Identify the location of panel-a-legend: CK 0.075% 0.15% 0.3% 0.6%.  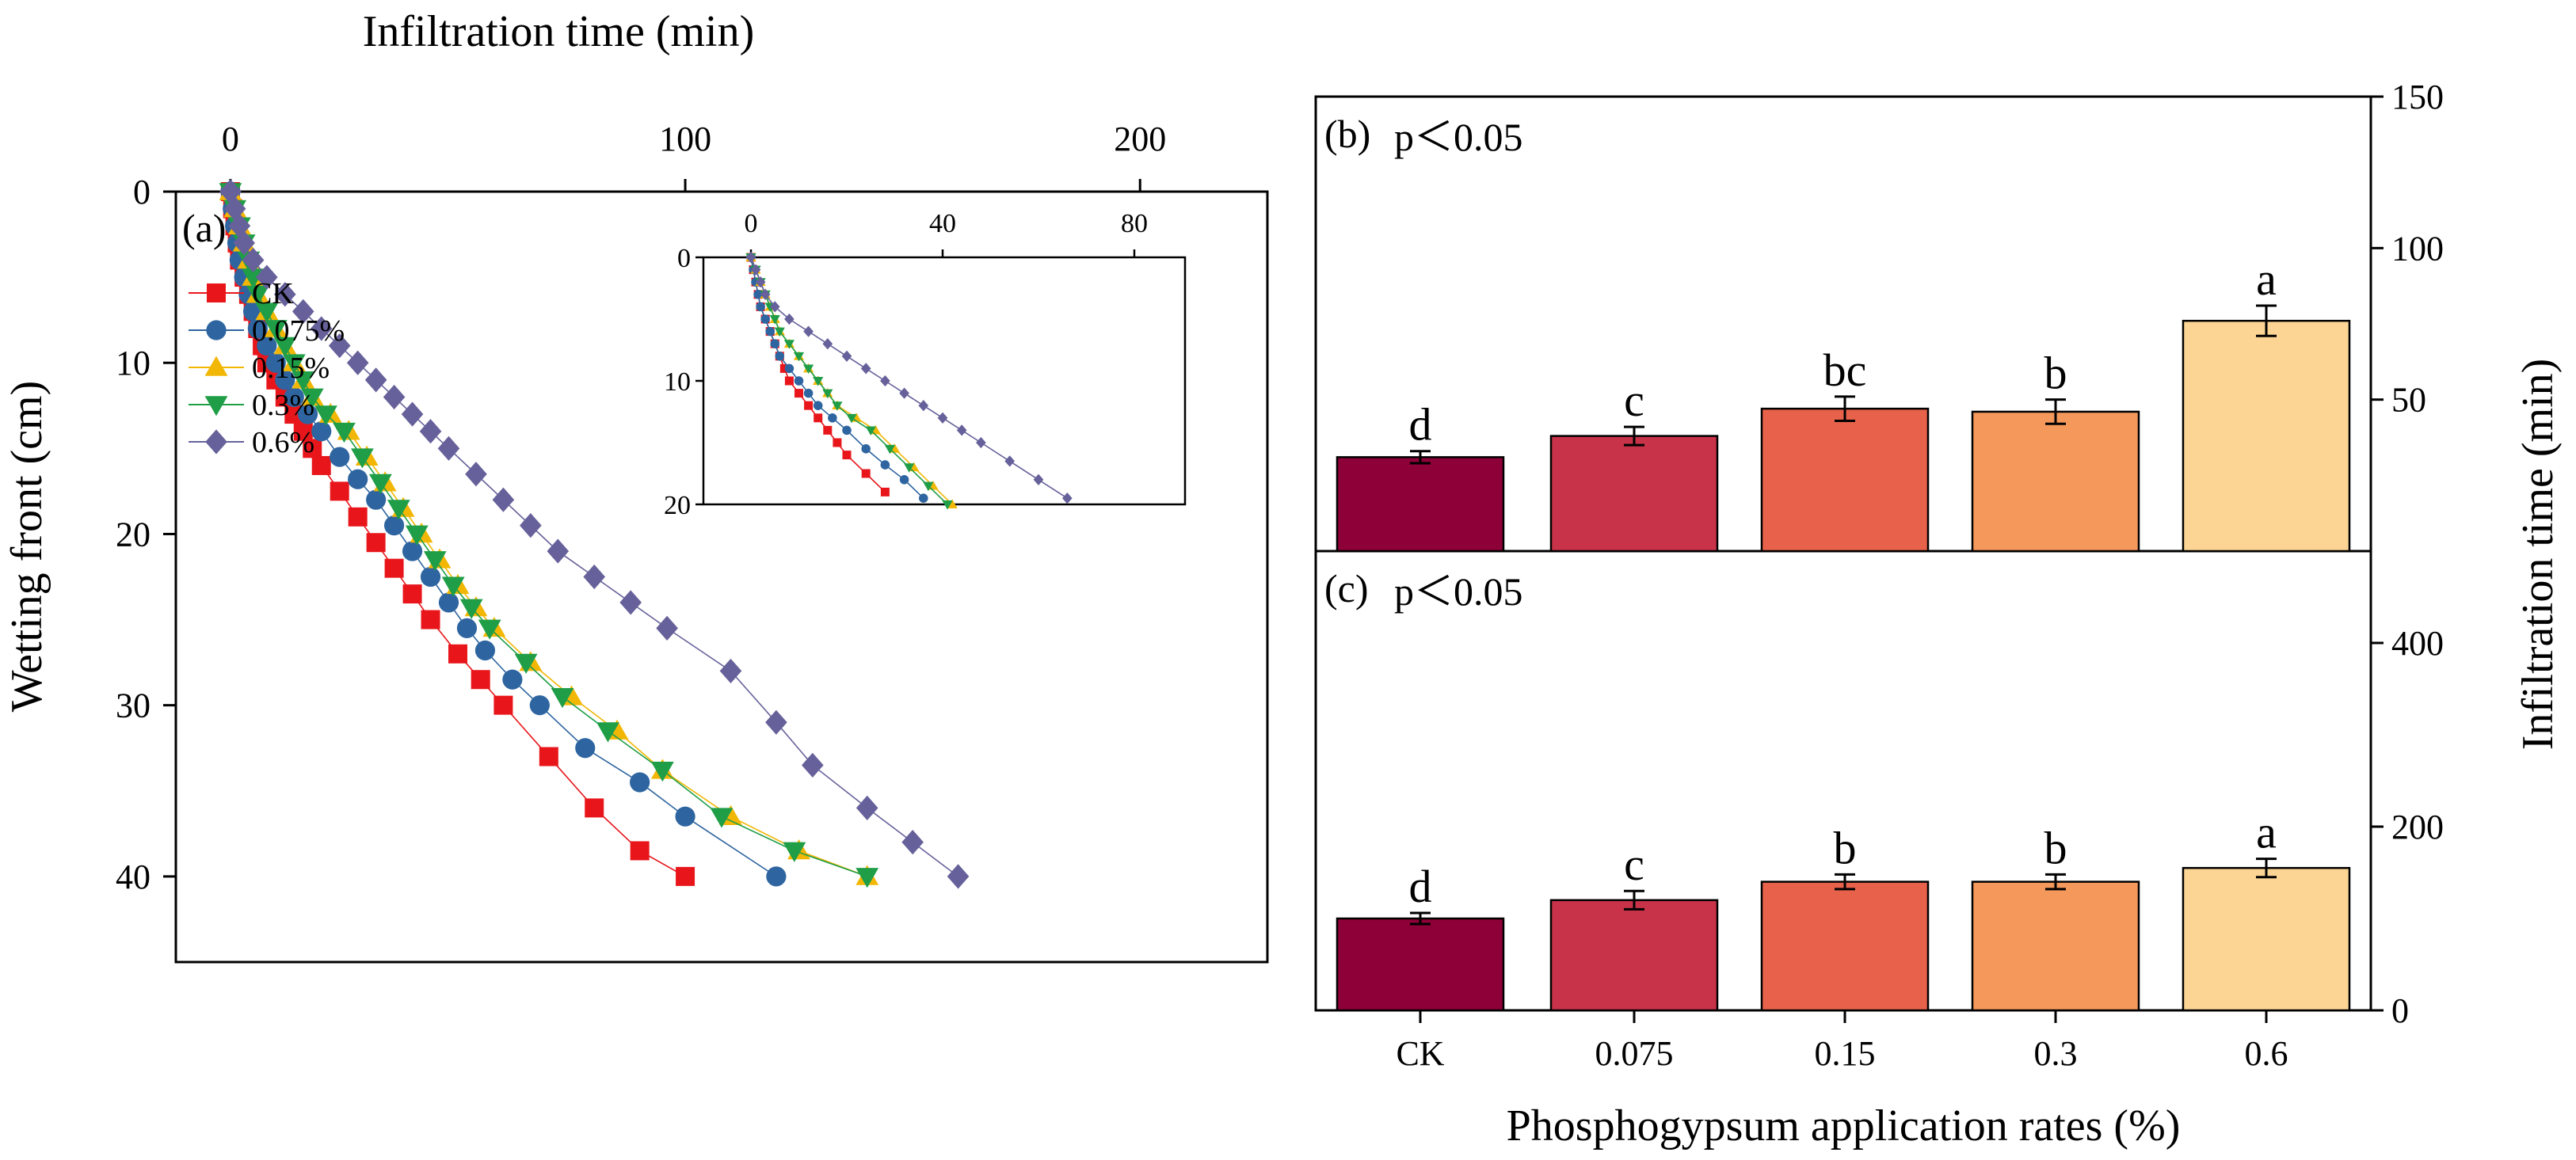
(267, 368).